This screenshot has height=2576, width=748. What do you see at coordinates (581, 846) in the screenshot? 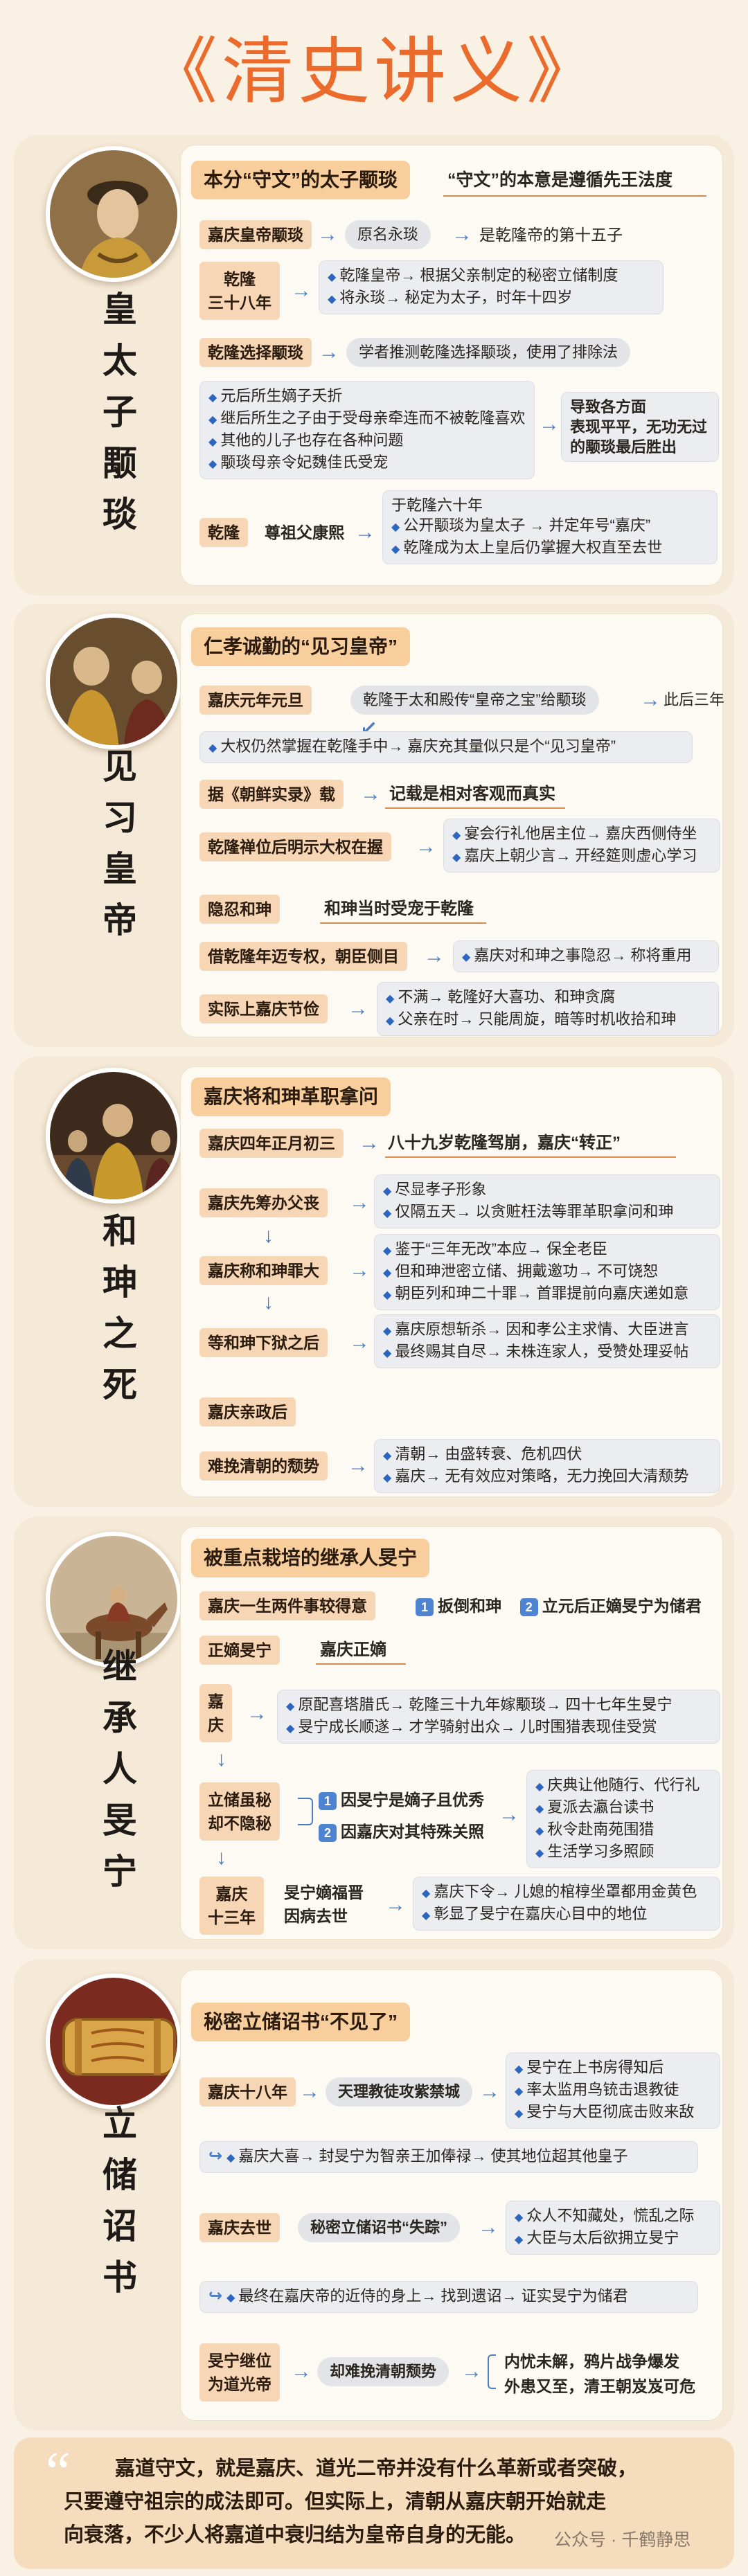
I see `power-box: ◆ 宴会行礼他居主位→ 嘉庆西侧侍坐 ◆ 嘉庆上朝少言→ 开经筵则虚心学习` at bounding box center [581, 846].